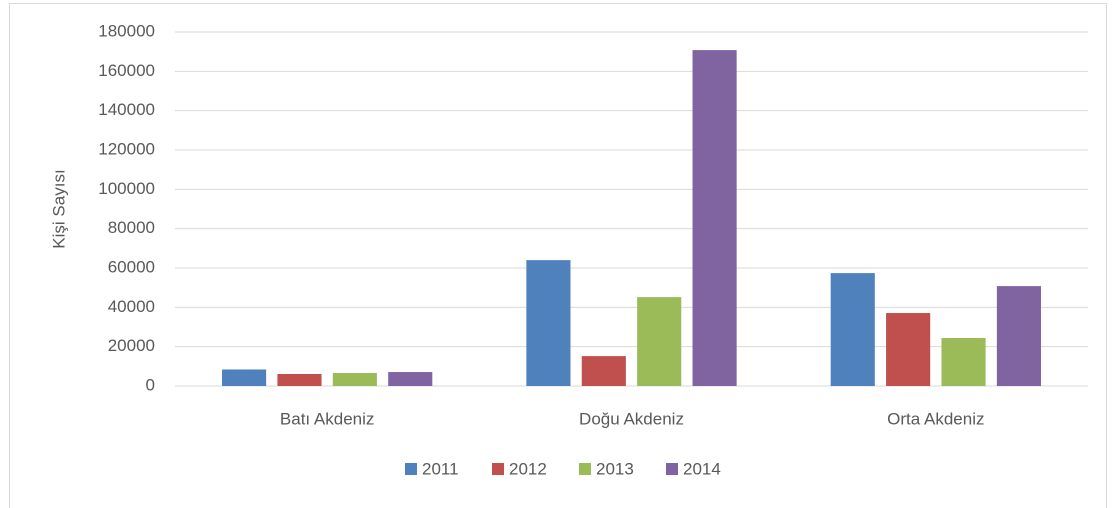 The image size is (1117, 508). What do you see at coordinates (131, 266) in the screenshot?
I see `y-tick-label: 60000` at bounding box center [131, 266].